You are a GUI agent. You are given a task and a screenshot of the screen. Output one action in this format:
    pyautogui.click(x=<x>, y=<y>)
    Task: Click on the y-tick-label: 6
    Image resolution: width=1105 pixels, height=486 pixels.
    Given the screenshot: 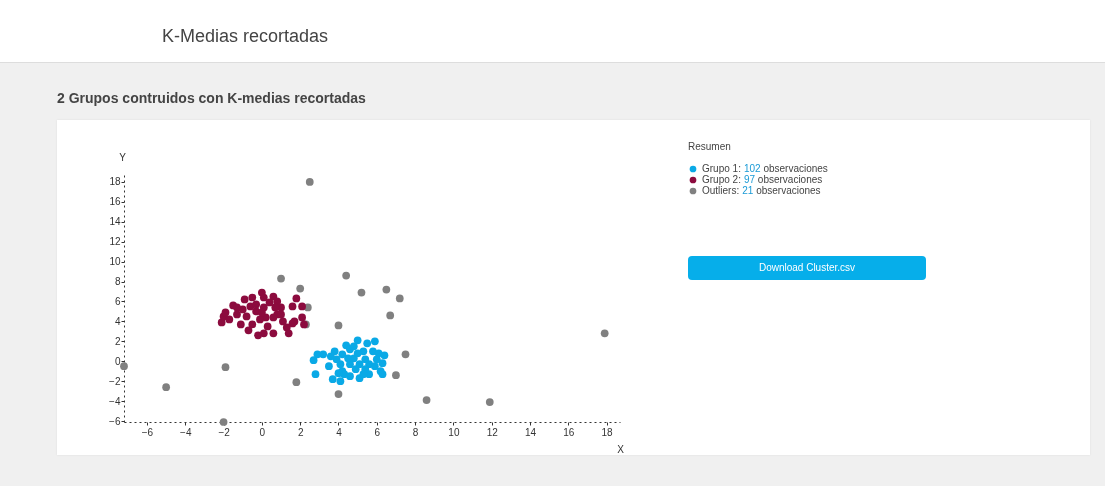 What is the action you would take?
    pyautogui.click(x=117, y=301)
    